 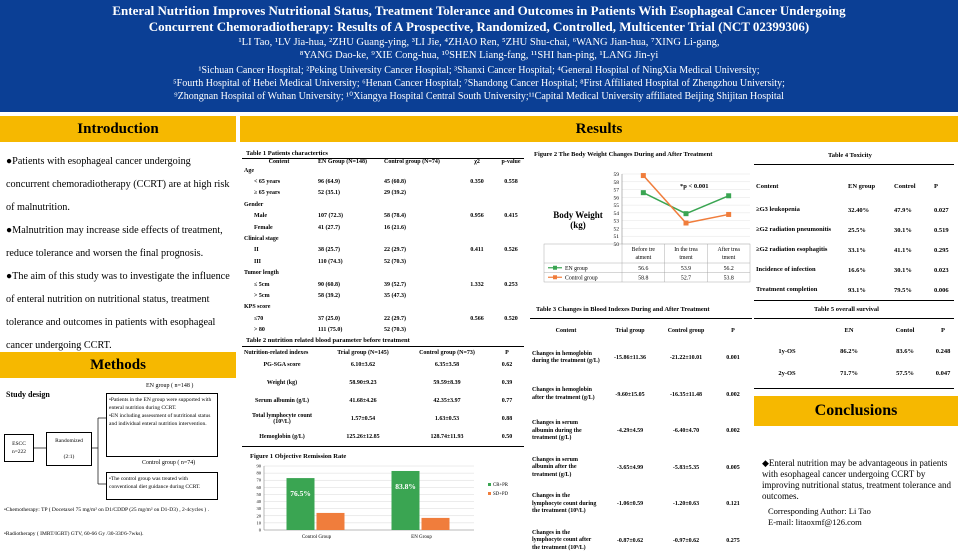 I want to click on table3-rule-top, so click(x=641, y=318).